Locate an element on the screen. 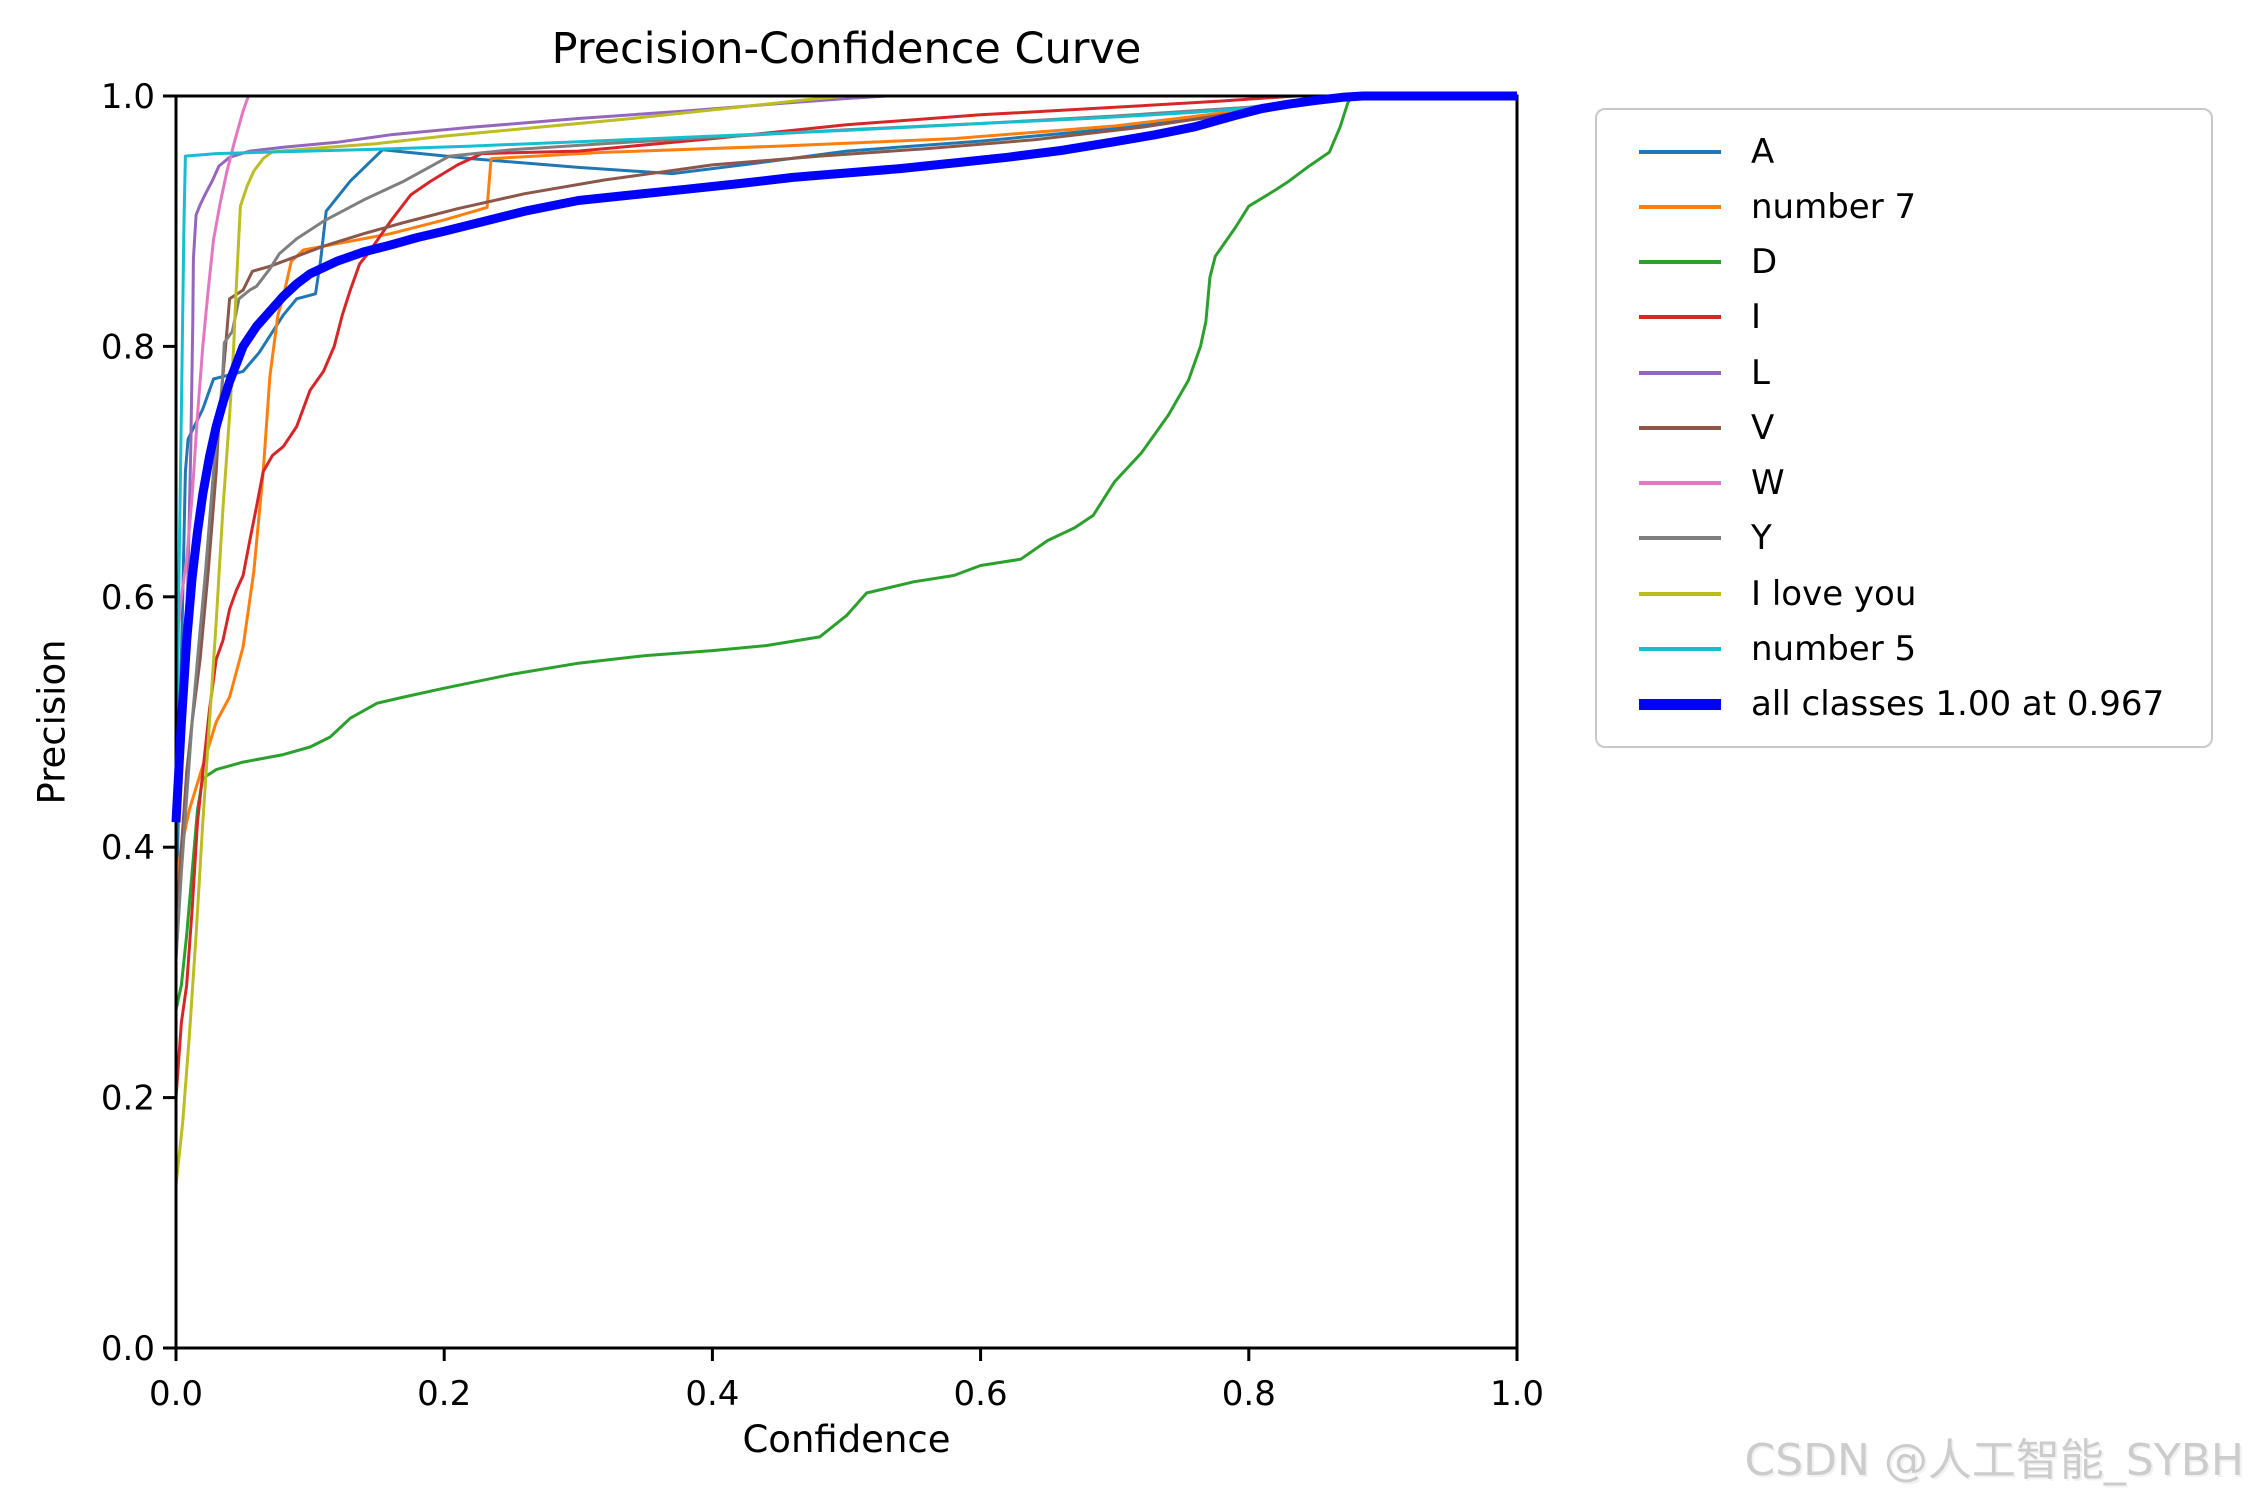  legend-item-d: D is located at coordinates (1904, 262).